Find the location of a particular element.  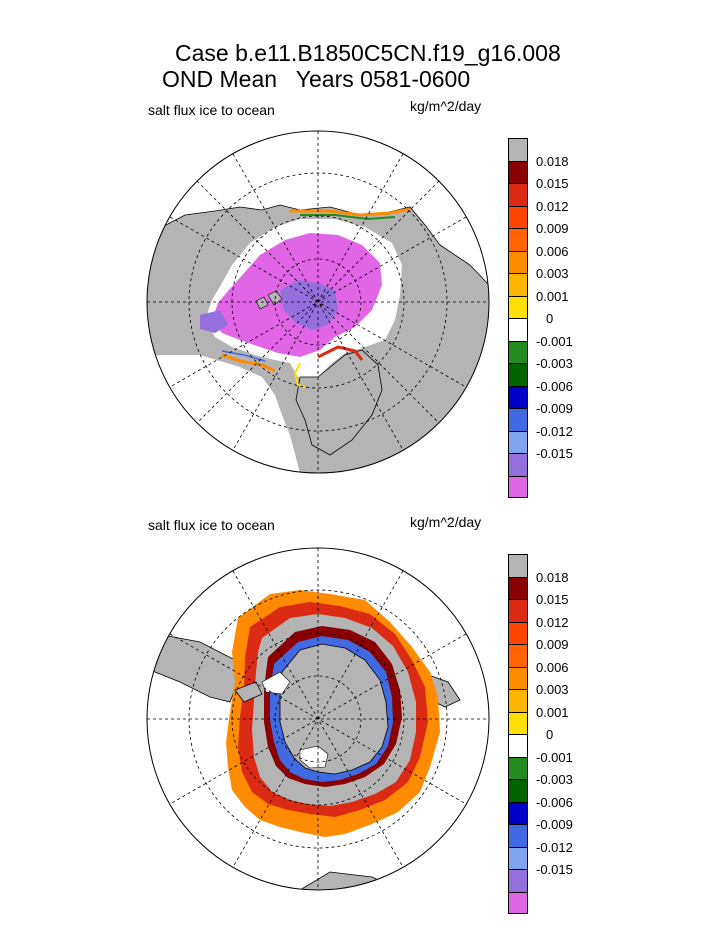

south-colorbar-label: -0.003 is located at coordinates (554, 779).